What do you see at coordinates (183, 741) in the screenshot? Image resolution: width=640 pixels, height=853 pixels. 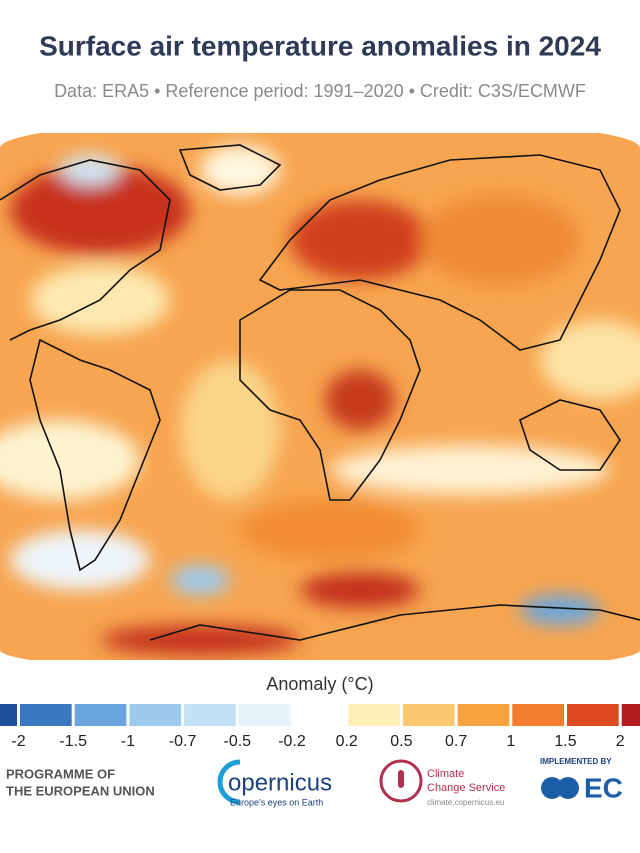 I see `legend-tick-label: -0.7` at bounding box center [183, 741].